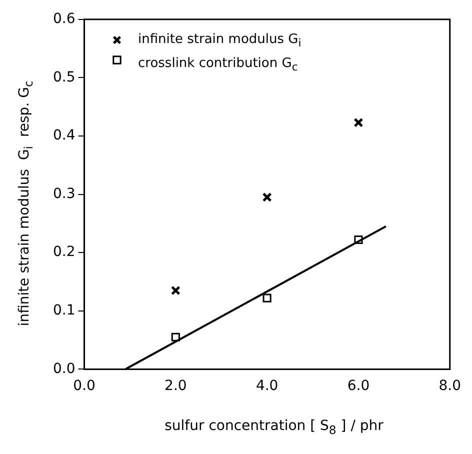  What do you see at coordinates (64, 77) in the screenshot?
I see `y-tick-label: 0.5` at bounding box center [64, 77].